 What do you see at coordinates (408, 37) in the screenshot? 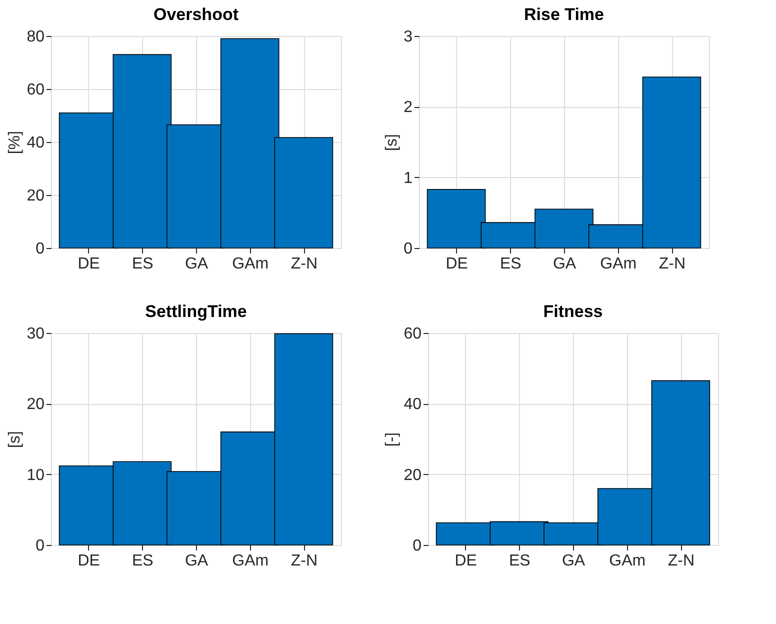
I see `y-tick-label: 3` at bounding box center [408, 37].